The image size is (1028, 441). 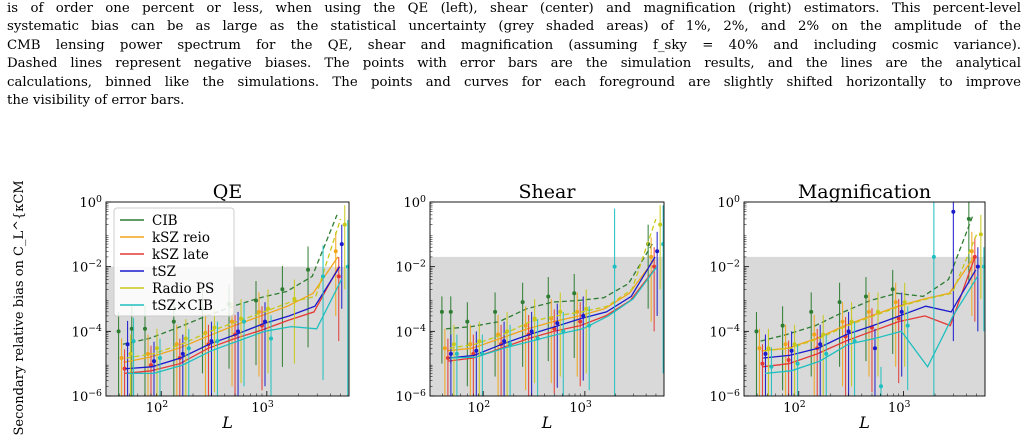 I want to click on legend-label: Radio PS, so click(x=183, y=289).